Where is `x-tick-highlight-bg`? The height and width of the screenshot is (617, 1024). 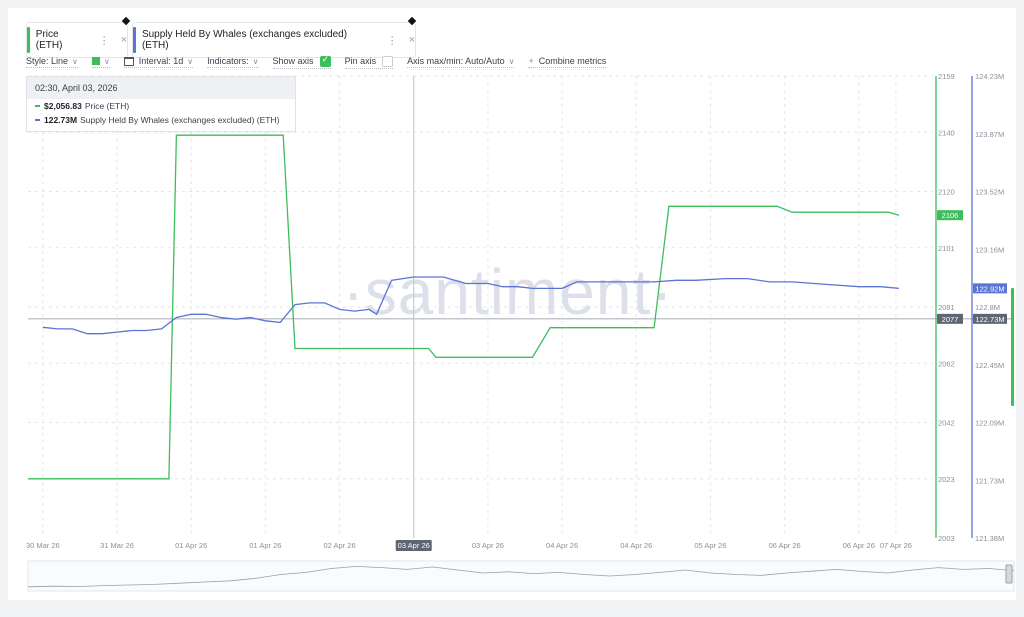
x-tick-highlight-bg is located at coordinates (413, 545).